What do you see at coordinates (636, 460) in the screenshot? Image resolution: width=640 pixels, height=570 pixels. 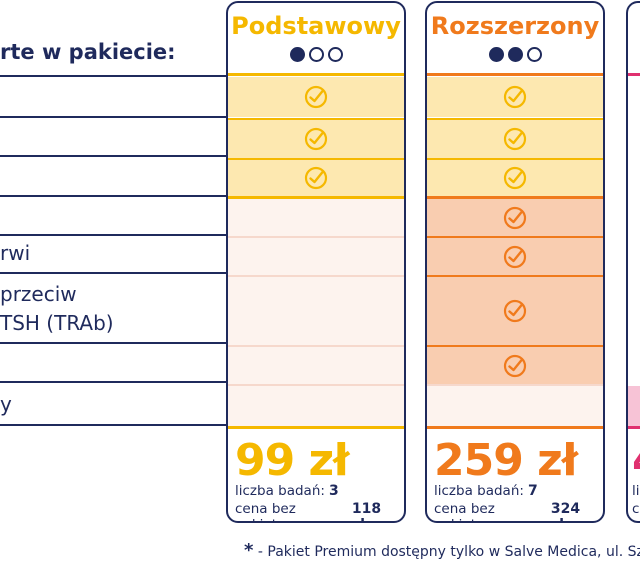 I see `package-price: 4` at bounding box center [636, 460].